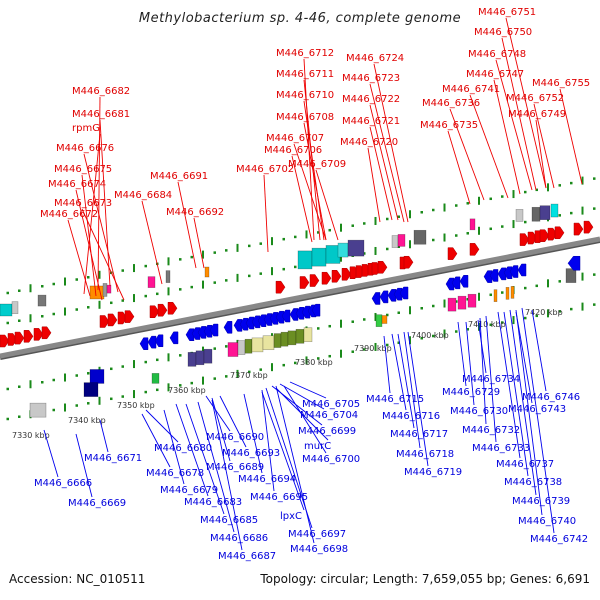 The width and height of the screenshot is (600, 600). What do you see at coordinates (544, 312) in the screenshot?
I see `tick-label: 7420 kbp` at bounding box center [544, 312].